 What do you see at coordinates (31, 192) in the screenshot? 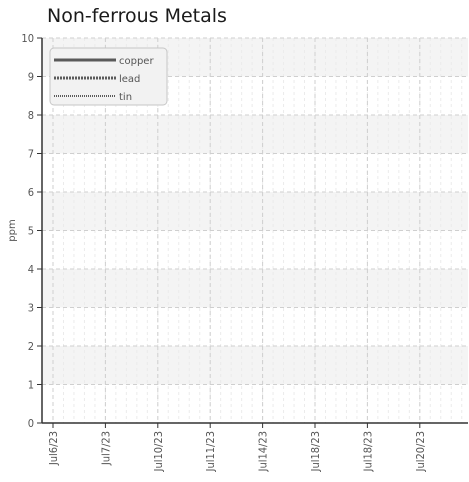
I see `y-tick-label: 6` at bounding box center [31, 192].